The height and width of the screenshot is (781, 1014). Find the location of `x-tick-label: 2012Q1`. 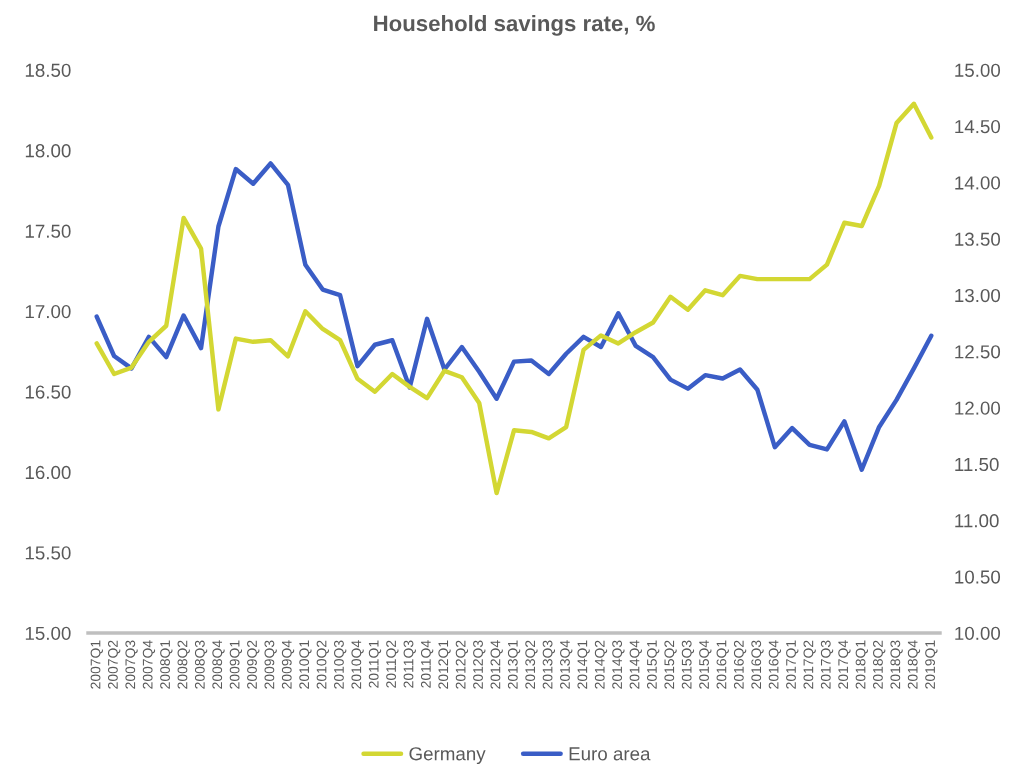

x-tick-label: 2012Q1 is located at coordinates (444, 664).